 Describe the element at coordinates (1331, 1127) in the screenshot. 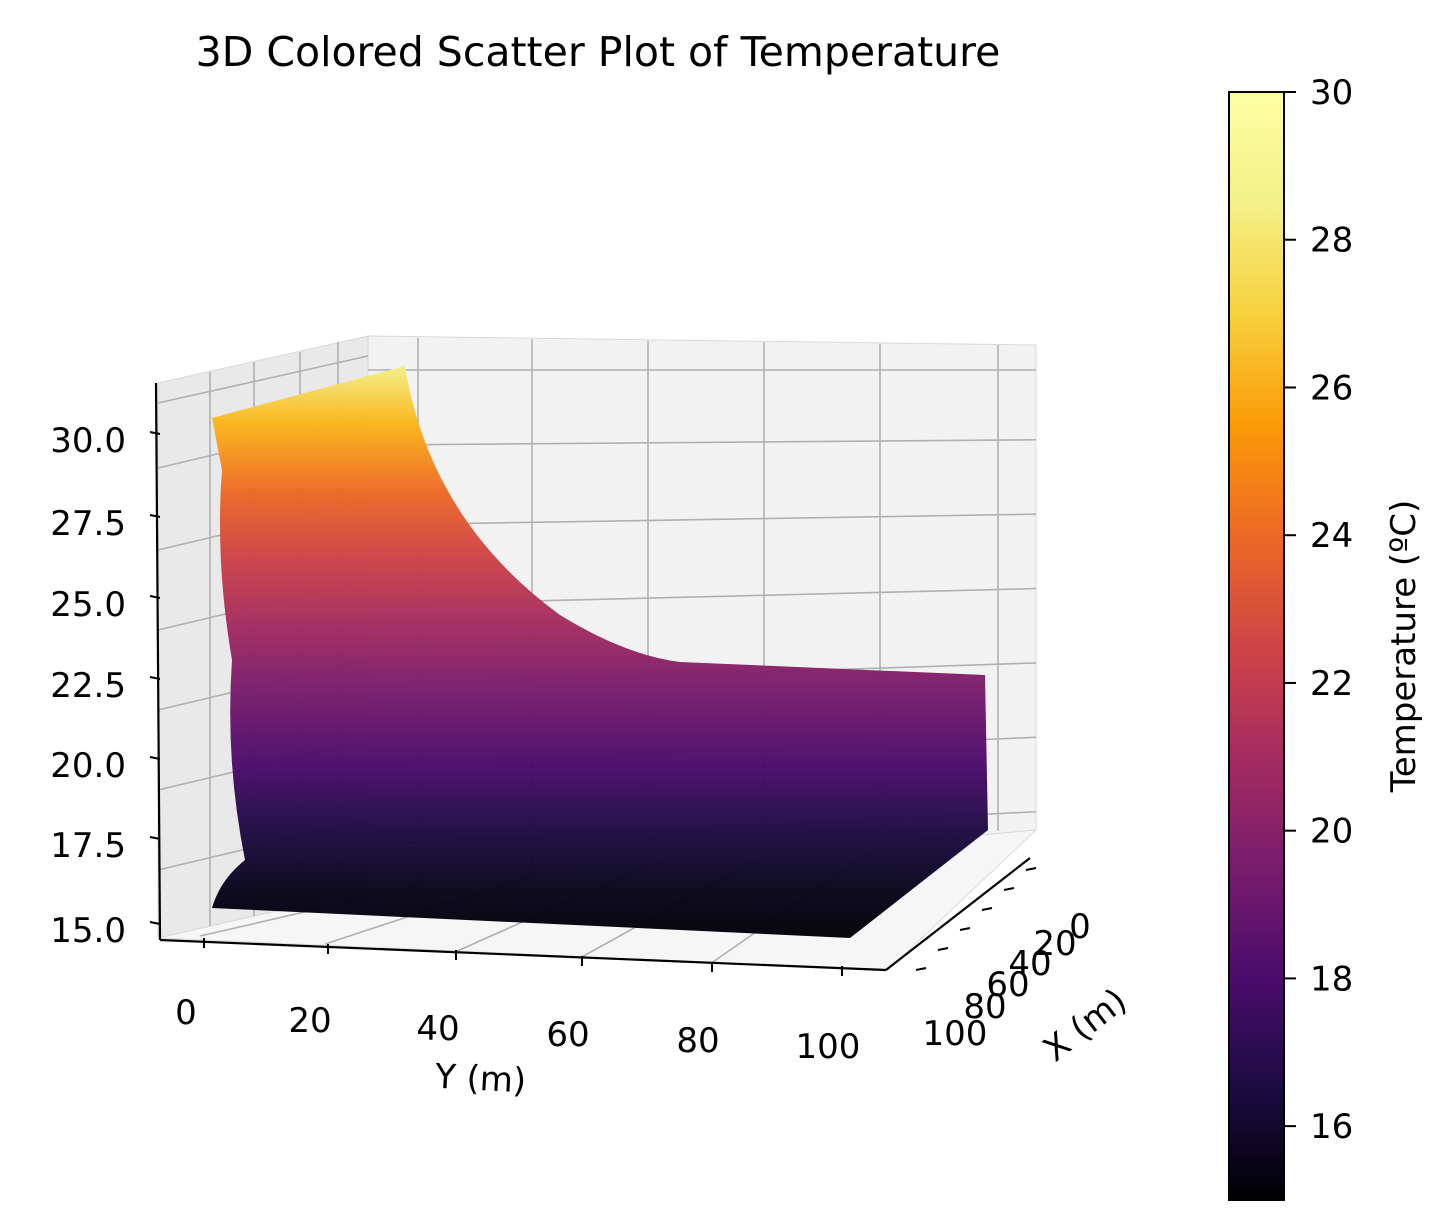

I see `colorbar-tick-label: 16` at that location.